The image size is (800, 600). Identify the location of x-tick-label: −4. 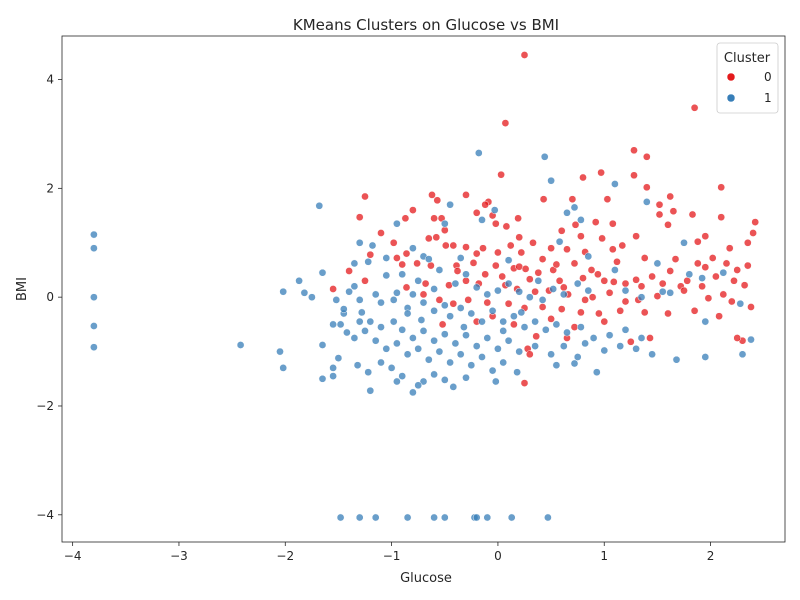
(73, 556).